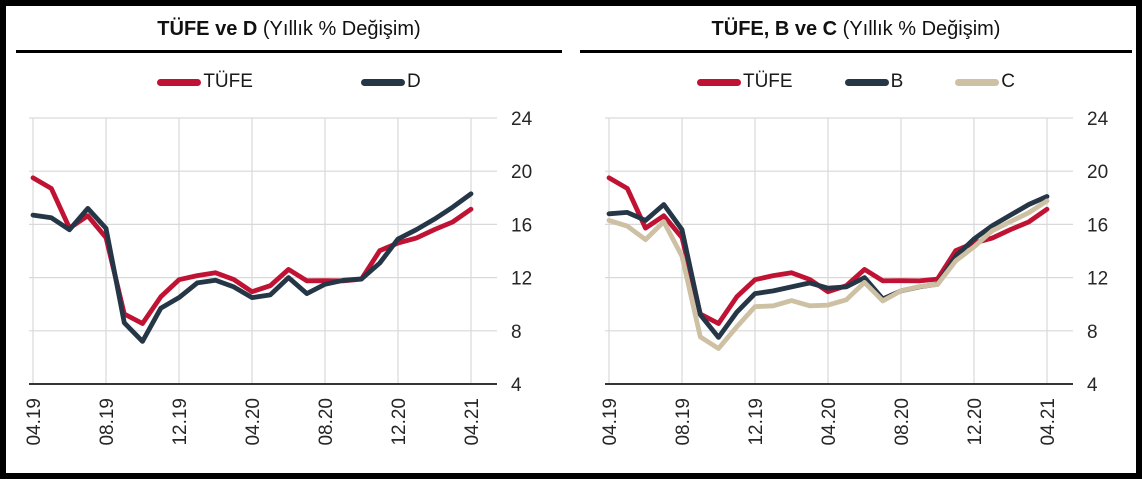  What do you see at coordinates (774, 29) in the screenshot?
I see `chart-title-right-bold: TÜFE, B ve C` at bounding box center [774, 29].